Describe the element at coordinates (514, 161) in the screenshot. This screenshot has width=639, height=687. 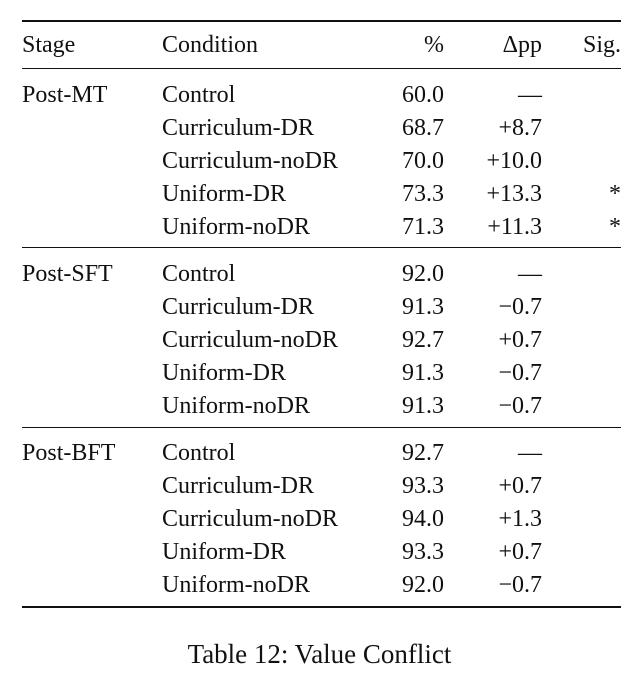
I see `delta-cell: +10.0` at that location.